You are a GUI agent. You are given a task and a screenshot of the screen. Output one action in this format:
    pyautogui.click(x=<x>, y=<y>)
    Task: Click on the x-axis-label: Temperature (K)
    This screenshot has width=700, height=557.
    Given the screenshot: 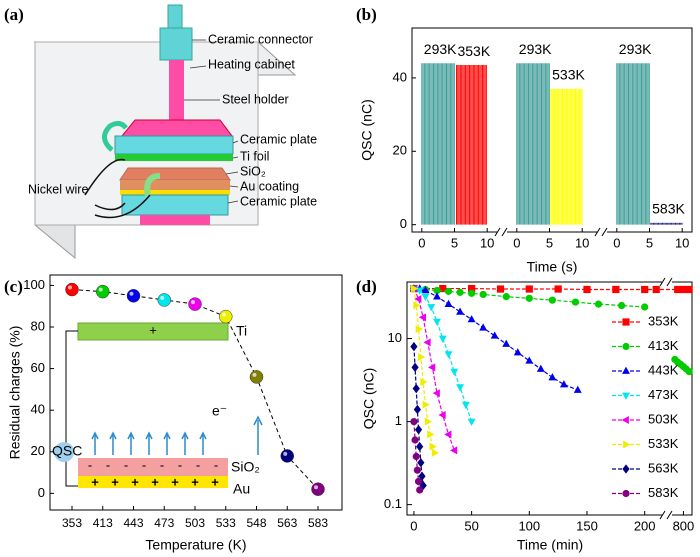 What is the action you would take?
    pyautogui.click(x=195, y=545)
    